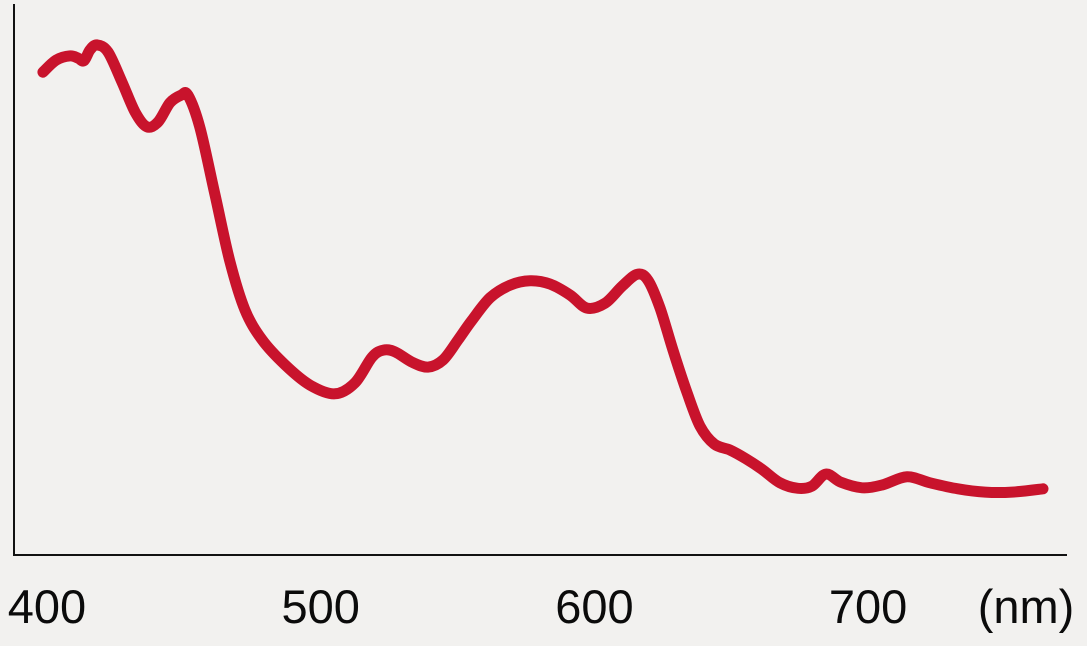 The height and width of the screenshot is (646, 1087). What do you see at coordinates (541, 606) in the screenshot?
I see `x-axis-tick-labels: 400 500 600 700 (nm)` at bounding box center [541, 606].